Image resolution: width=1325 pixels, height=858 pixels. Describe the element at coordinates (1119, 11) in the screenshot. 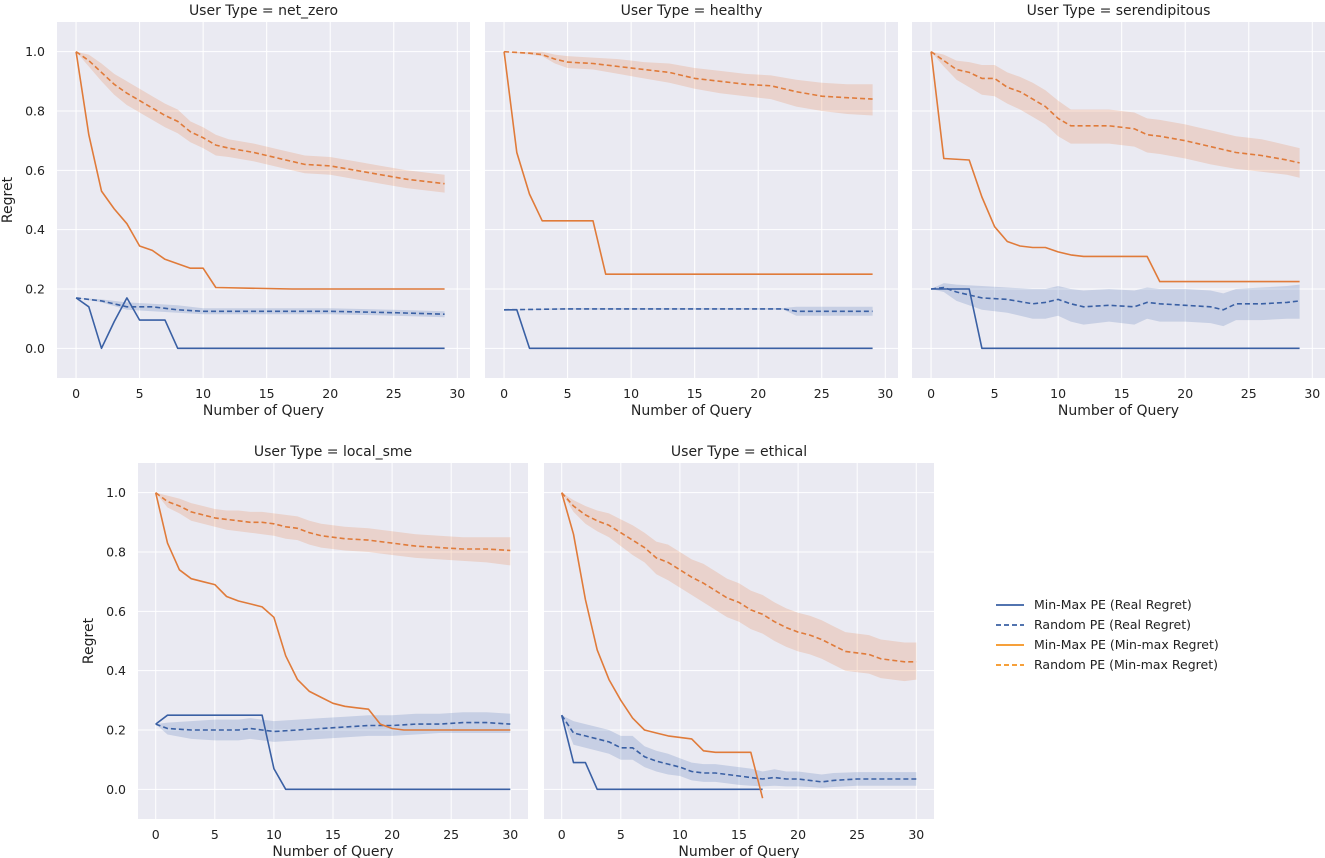

I see `chart-title: User Type = serendipitous` at that location.